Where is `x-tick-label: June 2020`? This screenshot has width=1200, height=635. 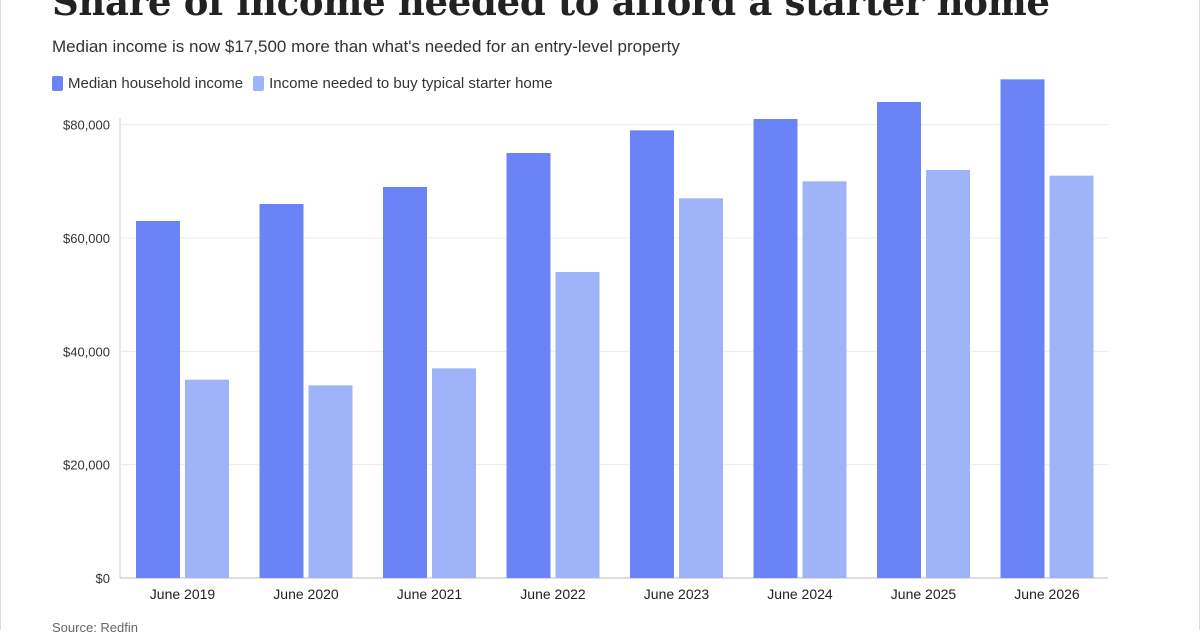 x-tick-label: June 2020 is located at coordinates (306, 594).